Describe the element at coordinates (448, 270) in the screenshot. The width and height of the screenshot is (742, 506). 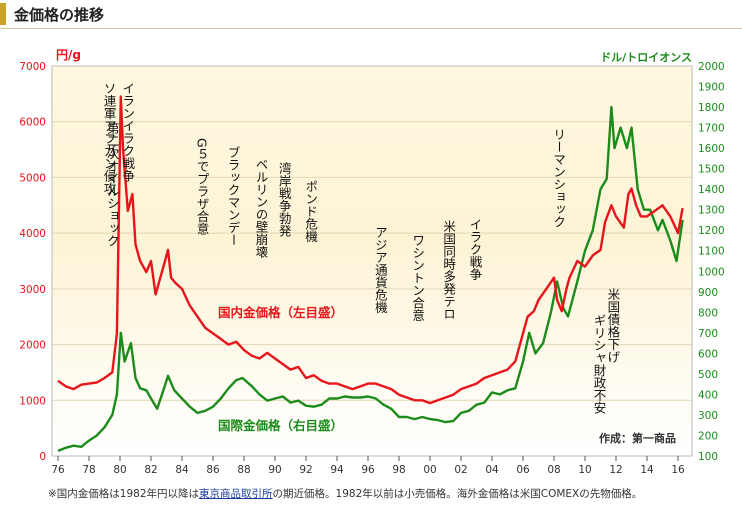
I see `event-annotation: 米国同時多発テロ` at that location.